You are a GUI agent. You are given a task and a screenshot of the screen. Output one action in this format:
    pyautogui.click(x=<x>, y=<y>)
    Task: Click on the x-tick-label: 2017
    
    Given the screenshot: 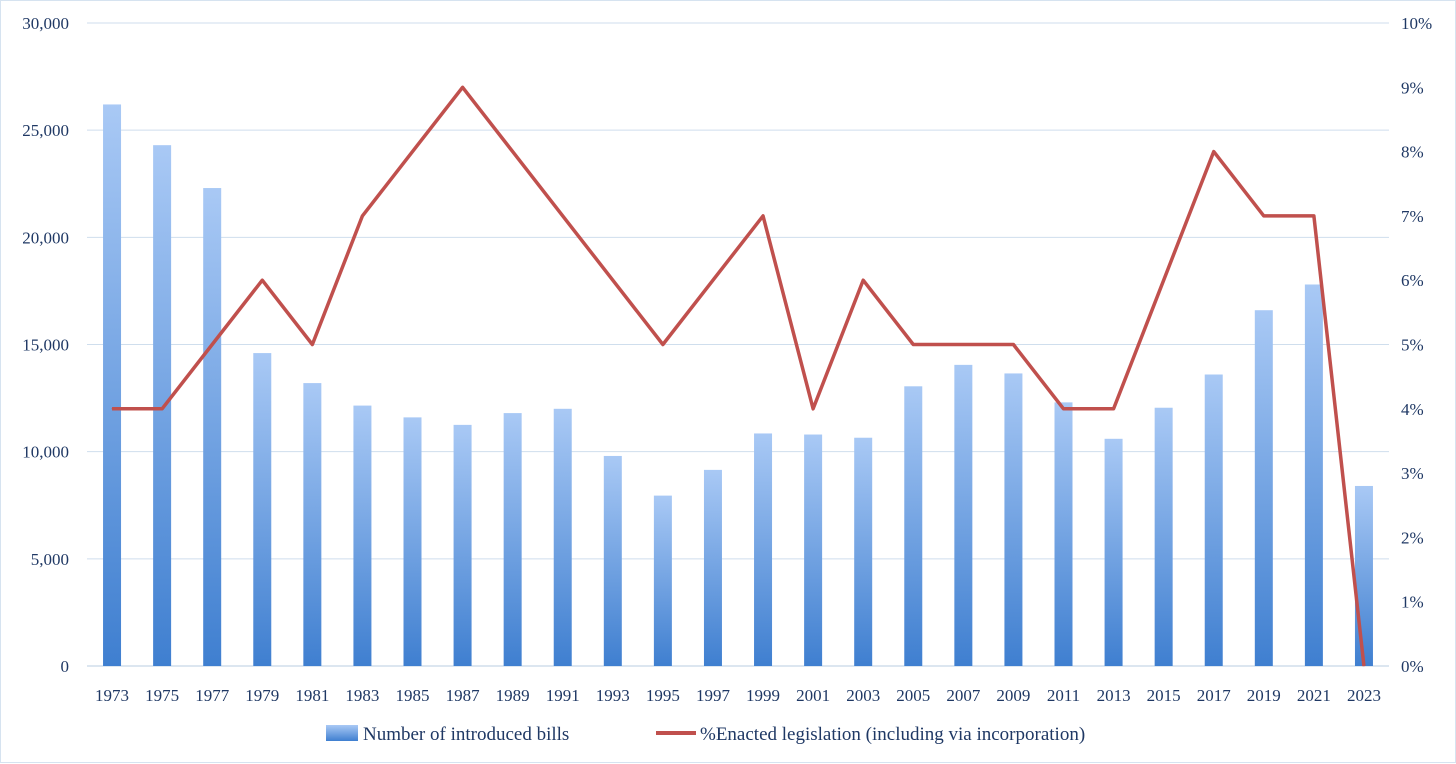 What is the action you would take?
    pyautogui.click(x=1214, y=695)
    